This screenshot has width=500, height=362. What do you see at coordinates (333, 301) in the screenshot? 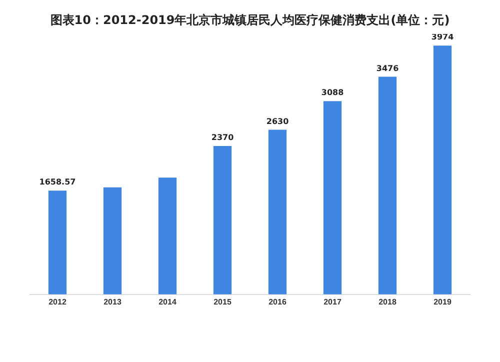
I see `x-tick-label: 2017` at bounding box center [333, 301].